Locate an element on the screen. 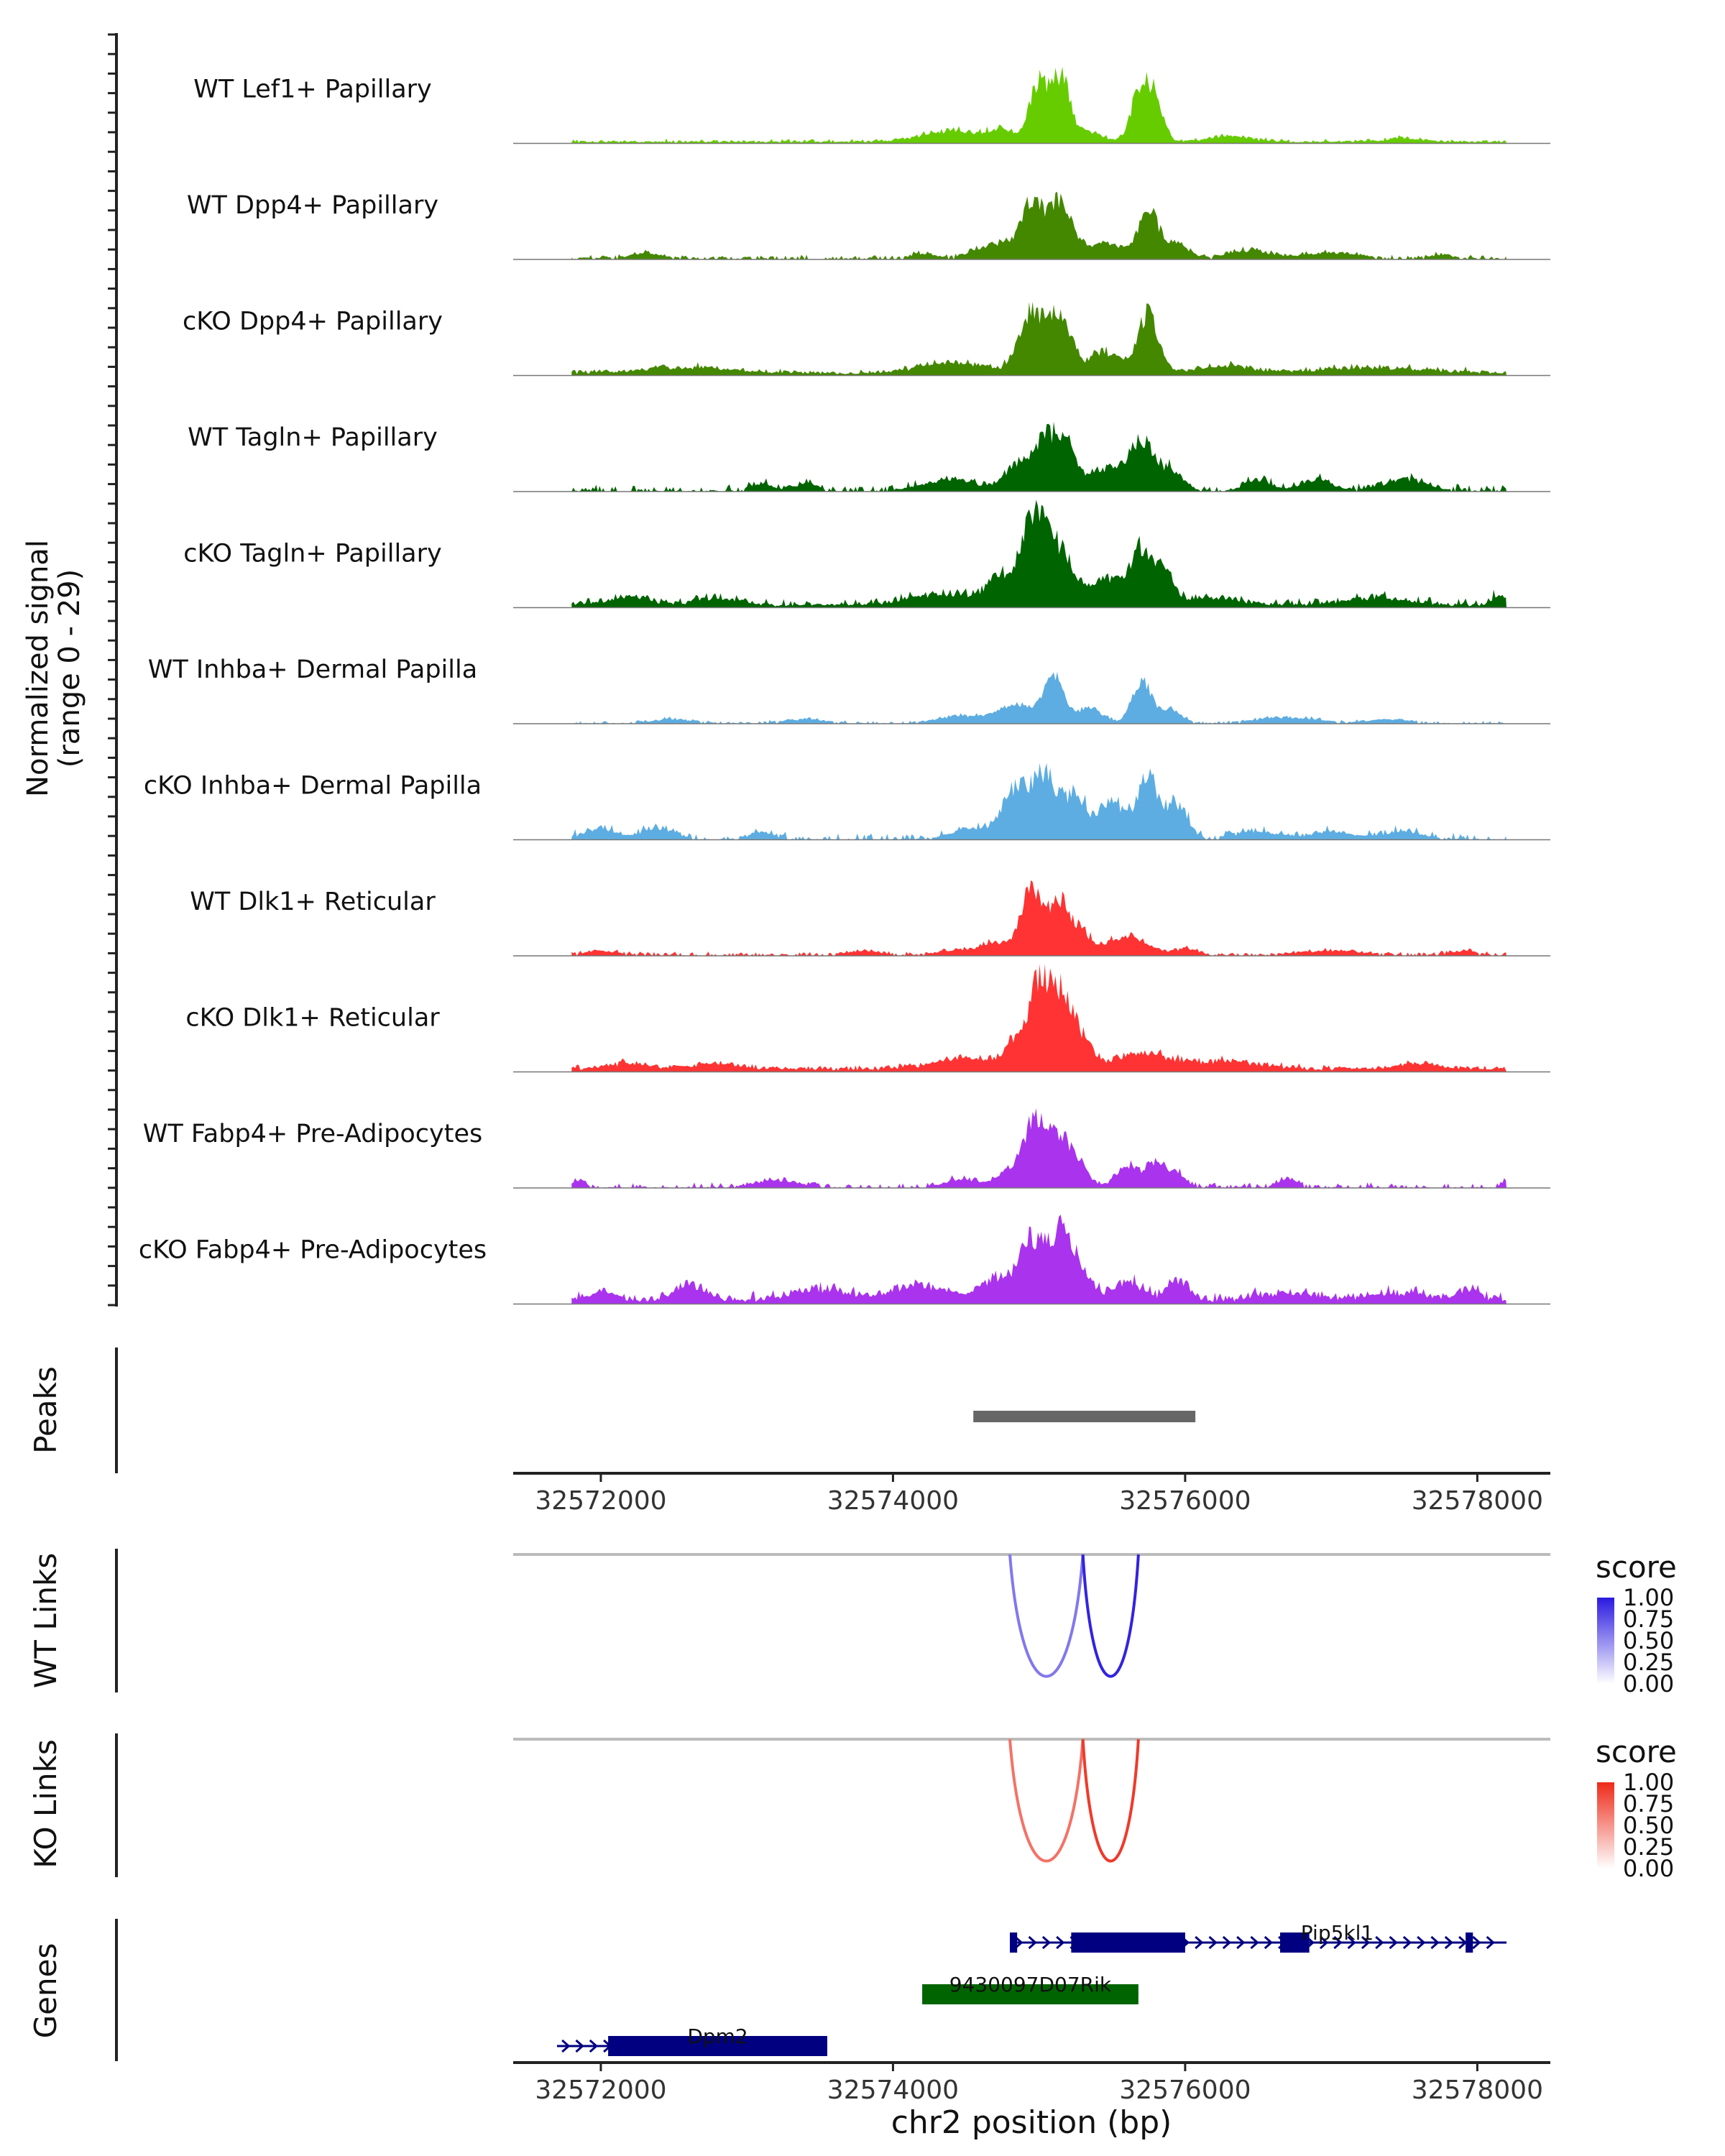 This screenshot has height=2156, width=1725. gene-name: Pip5kl1 is located at coordinates (1337, 1933).